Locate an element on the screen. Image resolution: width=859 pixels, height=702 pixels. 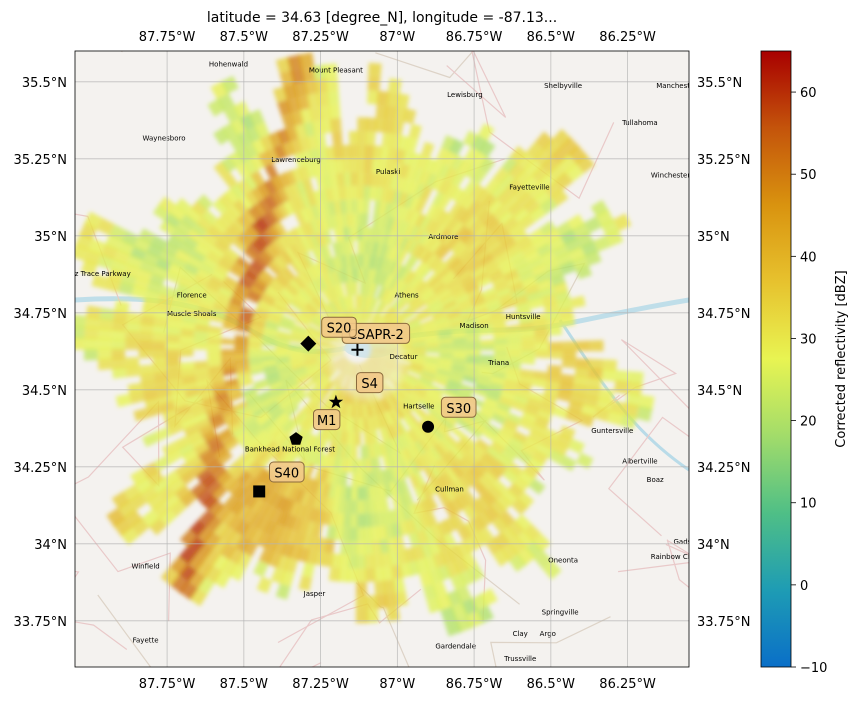
map-label: Natchez Trace Parkway is located at coordinates (90, 274).